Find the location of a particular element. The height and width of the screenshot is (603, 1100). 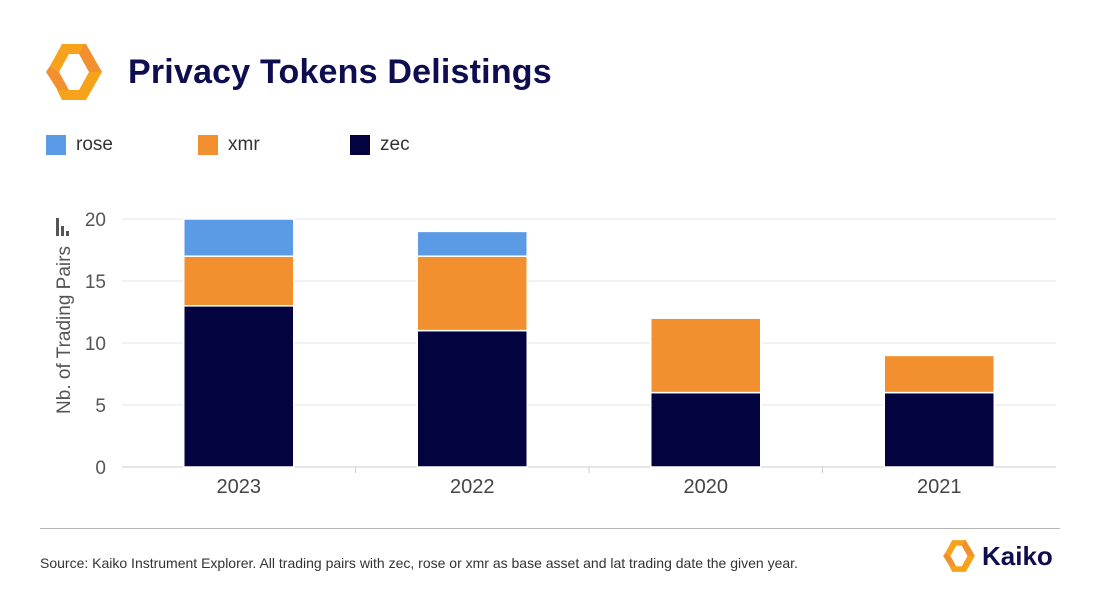

footer-divider is located at coordinates (550, 528).